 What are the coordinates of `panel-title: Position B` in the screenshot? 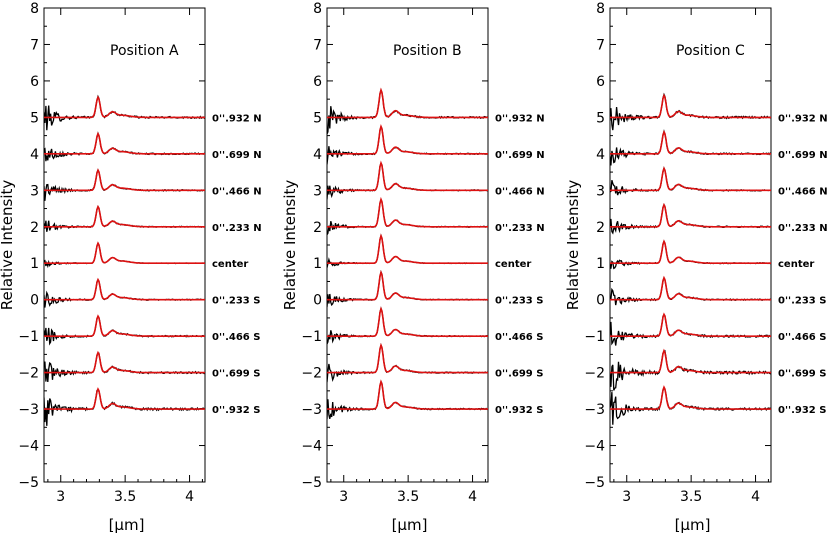 It's located at (427, 51).